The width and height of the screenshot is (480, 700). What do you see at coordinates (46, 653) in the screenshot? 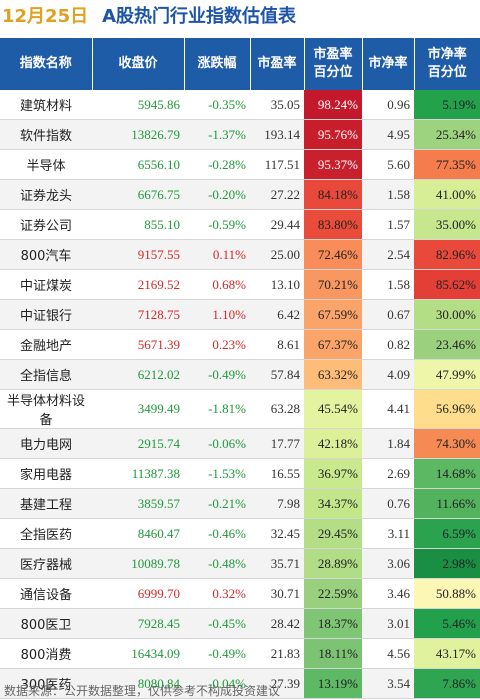
I see `index-name-cell: 800消费` at bounding box center [46, 653].